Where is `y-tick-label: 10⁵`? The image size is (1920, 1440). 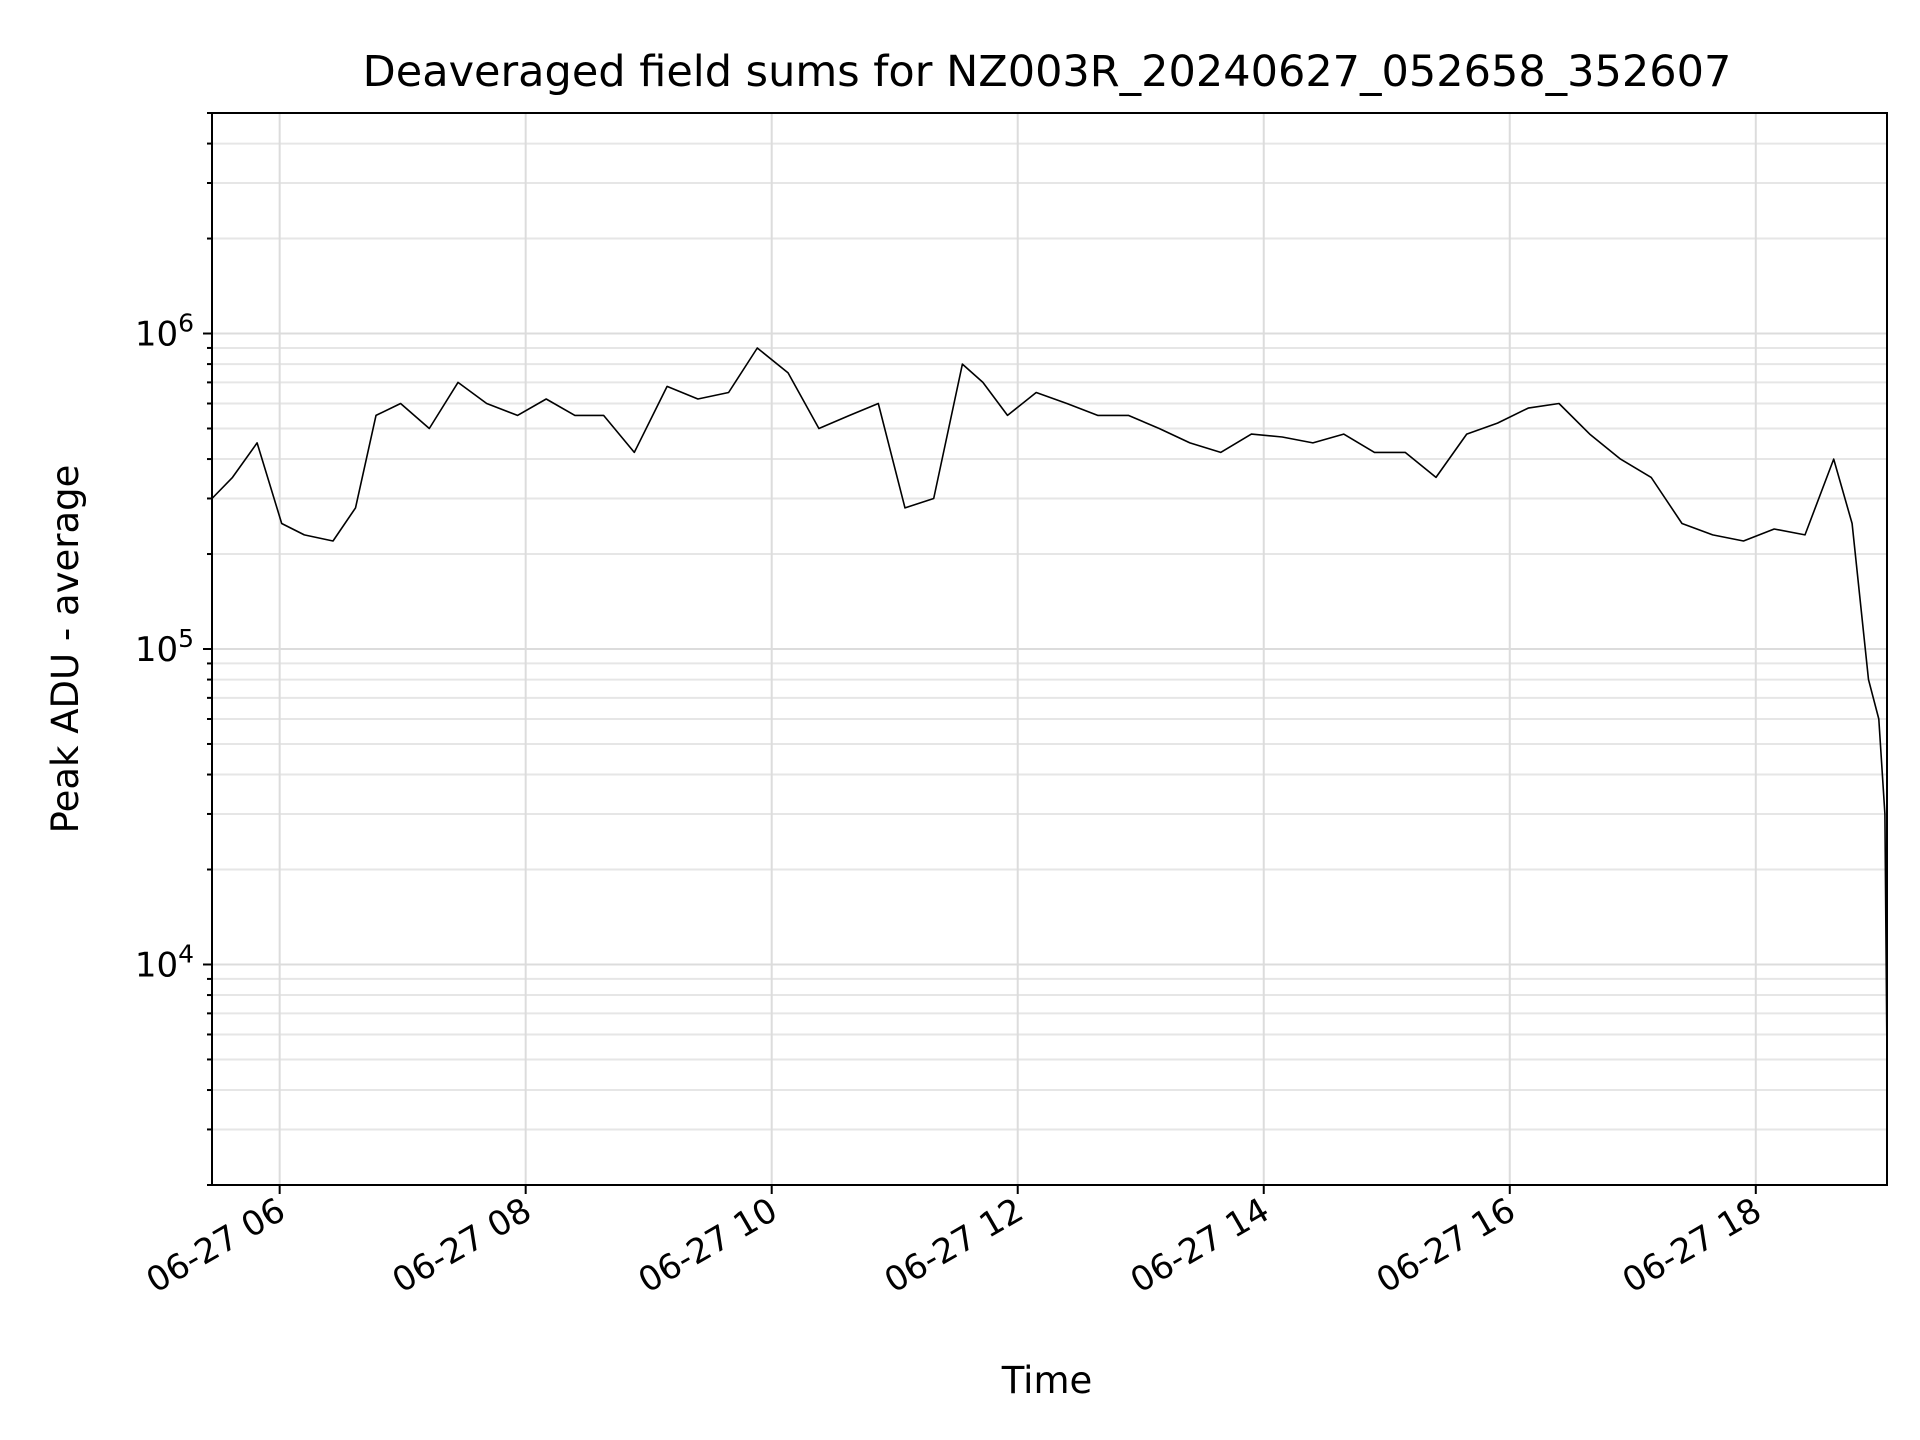 y-tick-label: 10⁵ is located at coordinates (164, 647).